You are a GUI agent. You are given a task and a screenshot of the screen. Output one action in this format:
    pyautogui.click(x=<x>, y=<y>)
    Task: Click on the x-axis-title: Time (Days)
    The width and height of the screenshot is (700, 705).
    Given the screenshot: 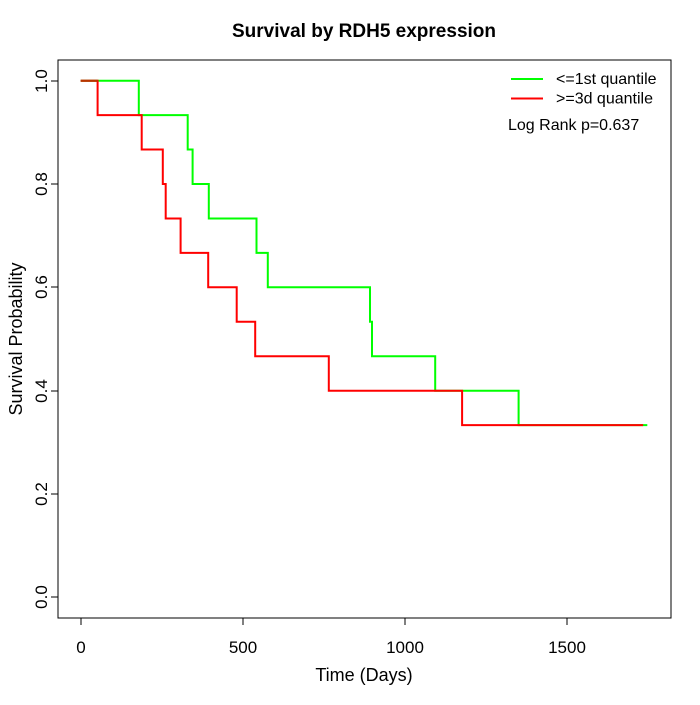 What is the action you would take?
    pyautogui.click(x=363, y=675)
    